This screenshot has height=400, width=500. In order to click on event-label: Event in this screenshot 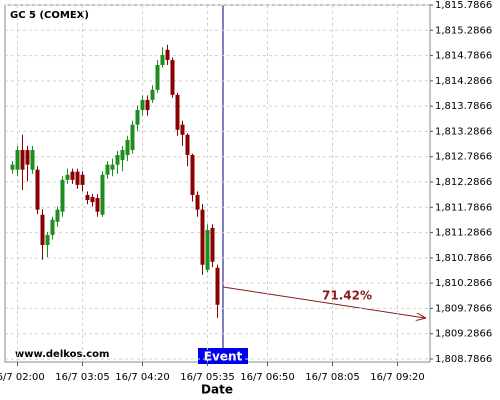, I will do `click(223, 357)`.